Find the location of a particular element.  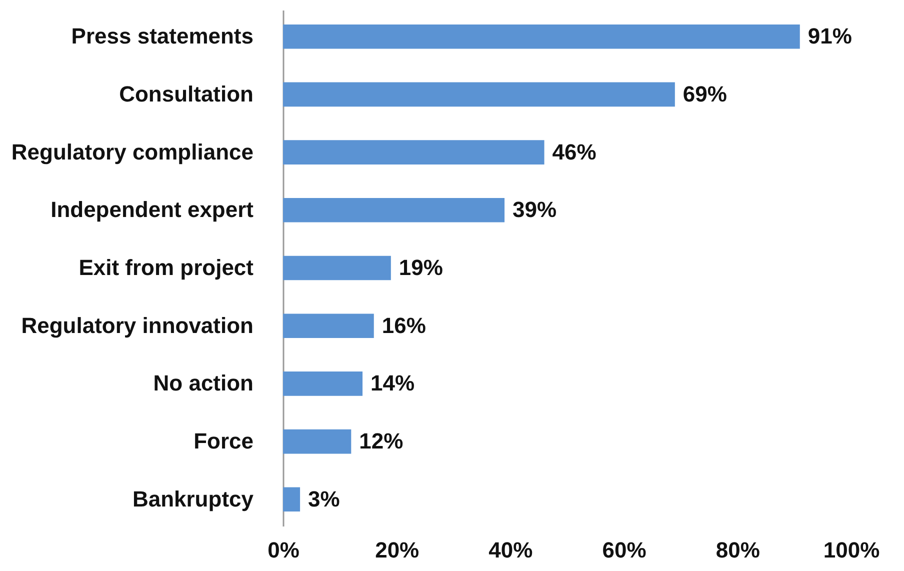

y-tick-label: Regulatory compliance is located at coordinates (132, 151).